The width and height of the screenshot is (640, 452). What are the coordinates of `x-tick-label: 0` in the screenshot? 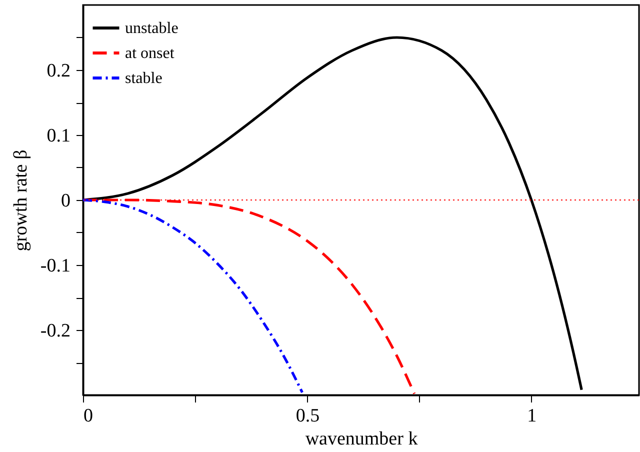 It's located at (88, 416).